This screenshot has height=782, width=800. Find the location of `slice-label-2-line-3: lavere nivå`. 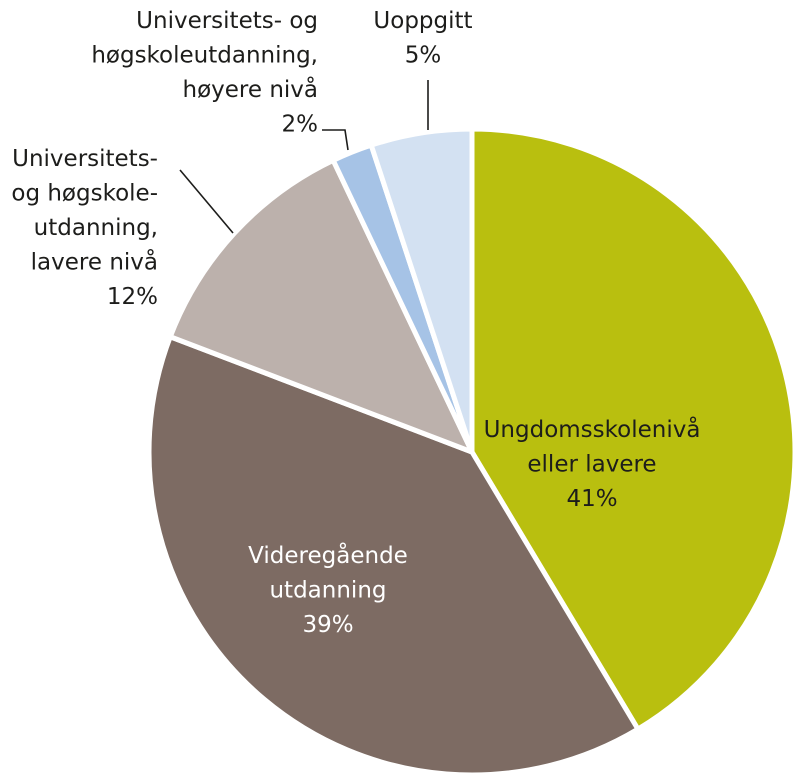

slice-label-2-line-3: lavere nivå is located at coordinates (94, 262).